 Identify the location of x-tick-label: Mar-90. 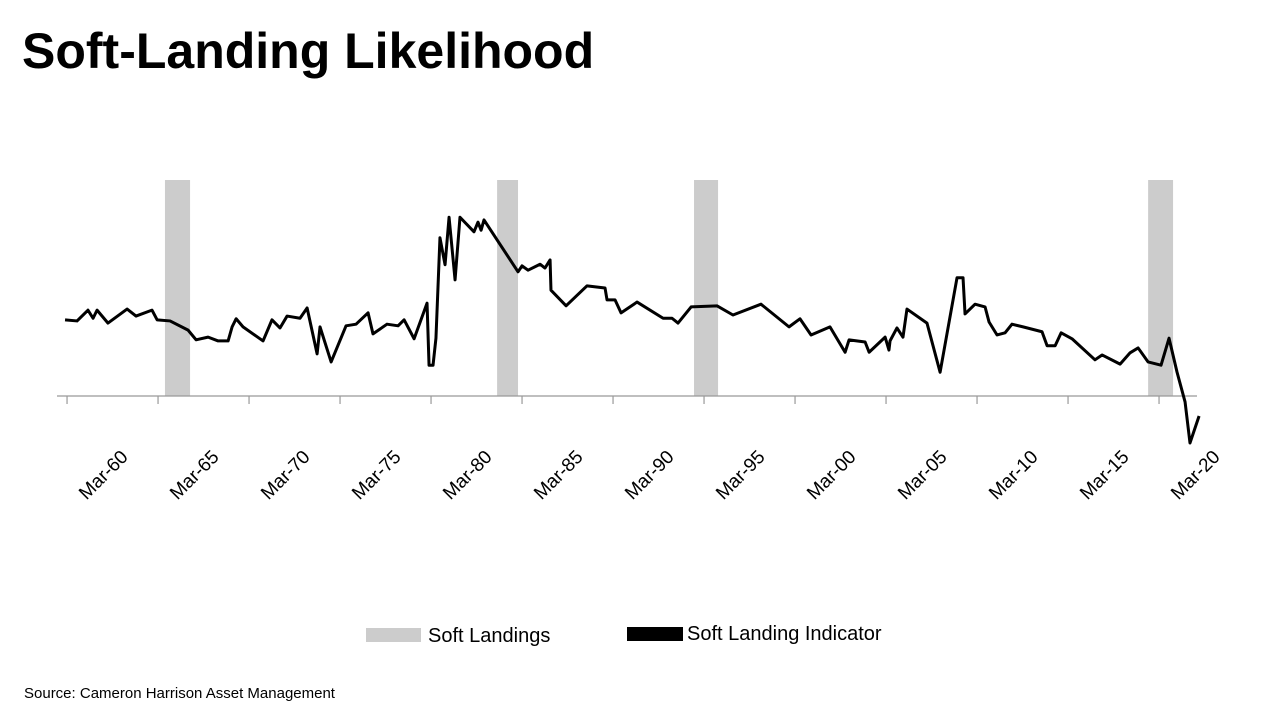
(649, 475).